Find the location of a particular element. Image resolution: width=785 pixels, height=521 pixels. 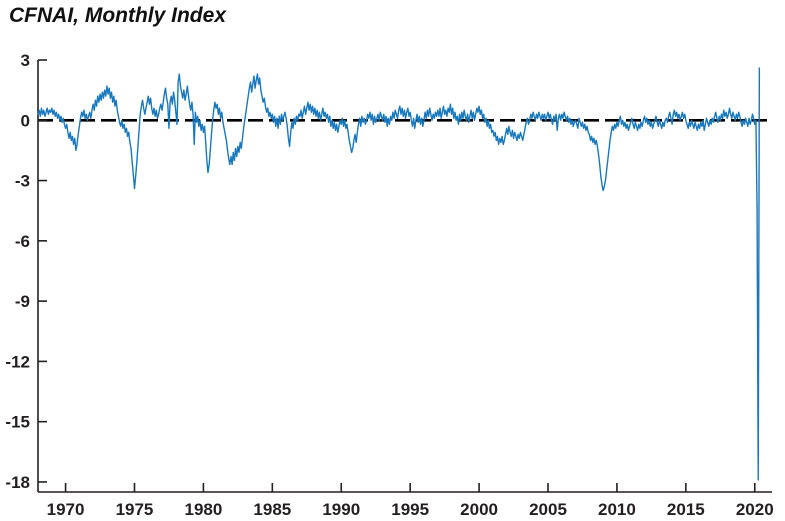

y-tick-label: -9 is located at coordinates (22, 301).